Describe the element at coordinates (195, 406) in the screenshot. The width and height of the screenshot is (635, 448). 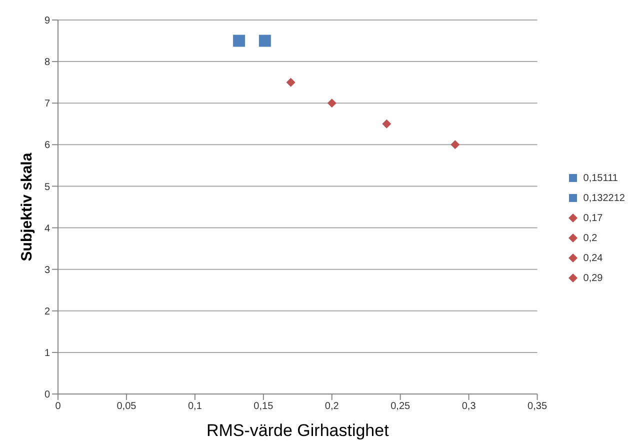
I see `x-tick-label: 0,1` at that location.